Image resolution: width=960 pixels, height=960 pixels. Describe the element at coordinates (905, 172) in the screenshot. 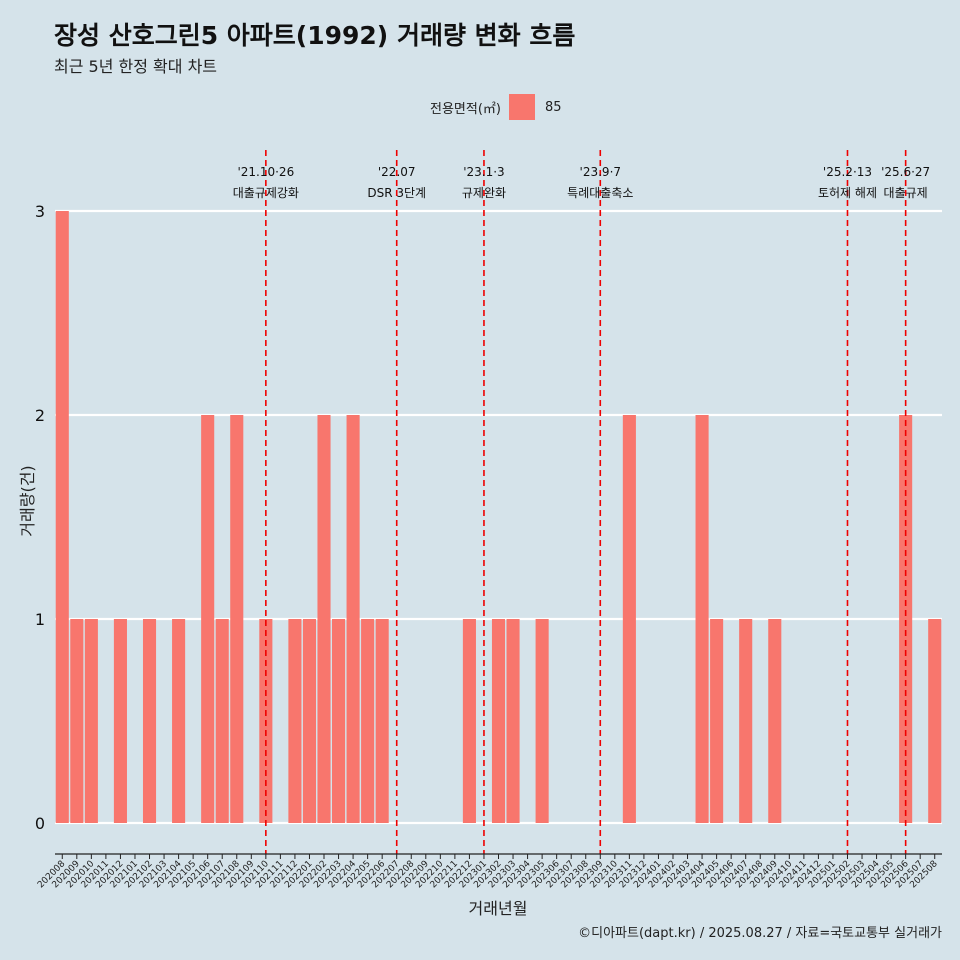

I see `annotation-date: '25.6·27` at that location.